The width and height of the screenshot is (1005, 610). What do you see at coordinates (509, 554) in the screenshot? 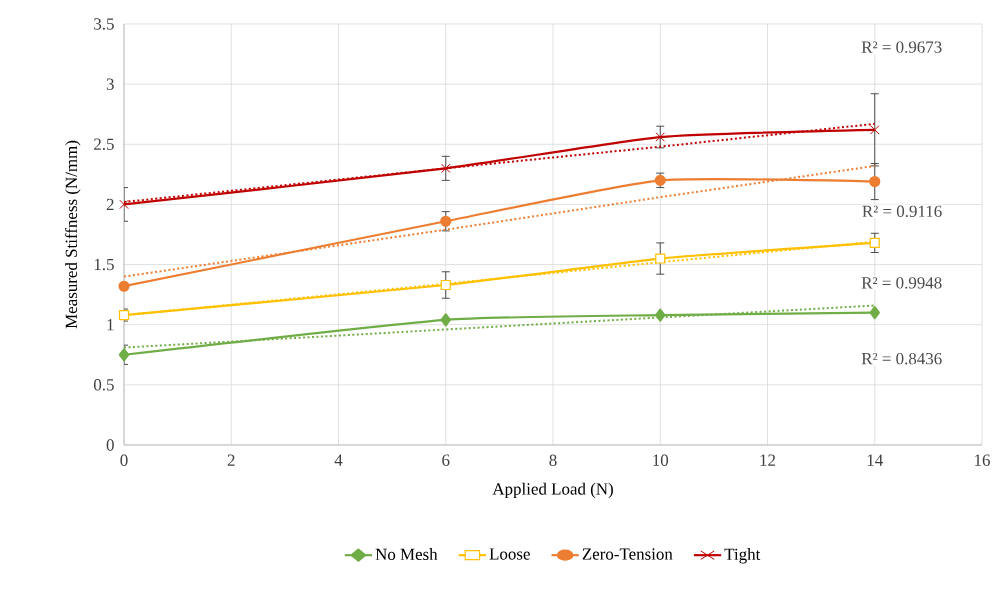
I see `legend-label: Loose` at bounding box center [509, 554].